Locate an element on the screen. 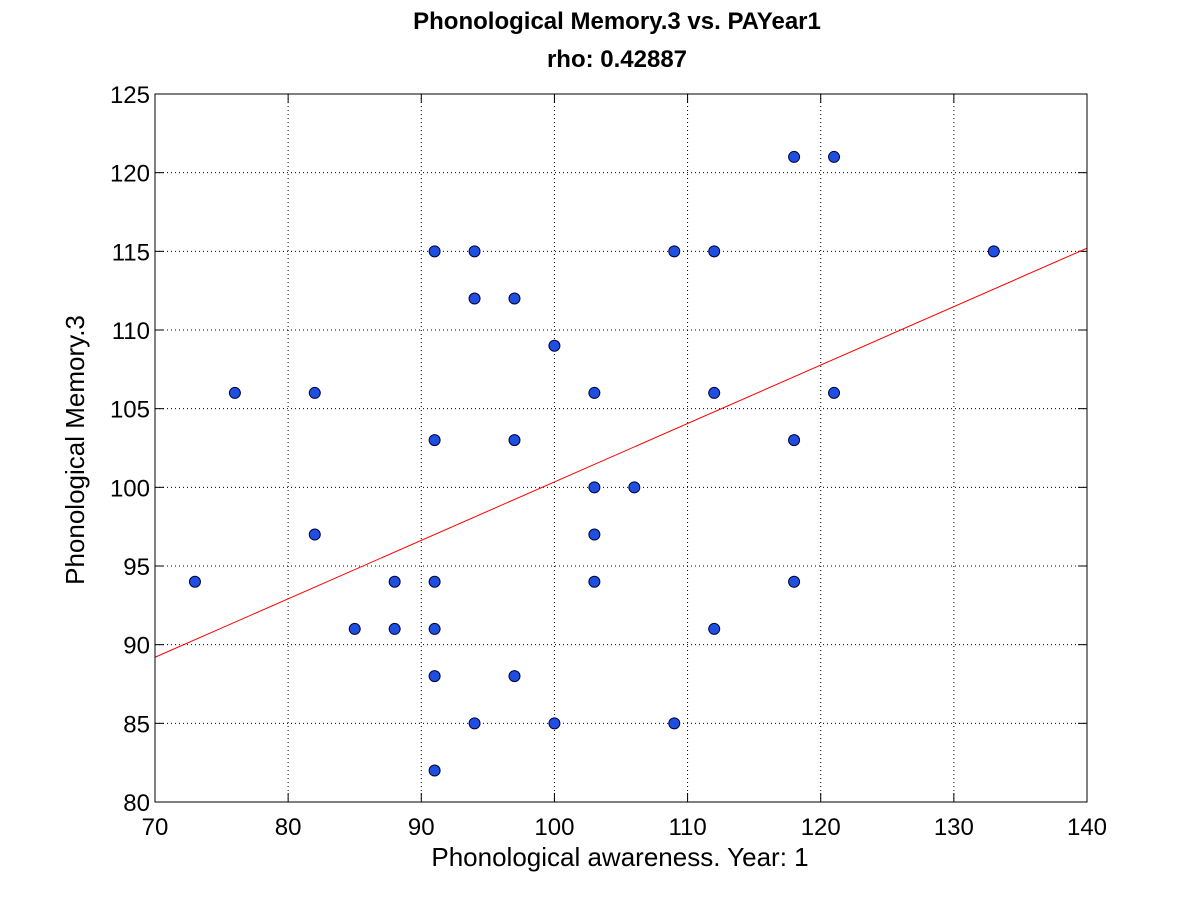 The width and height of the screenshot is (1200, 900). y-tick-label: 85 is located at coordinates (136, 724).